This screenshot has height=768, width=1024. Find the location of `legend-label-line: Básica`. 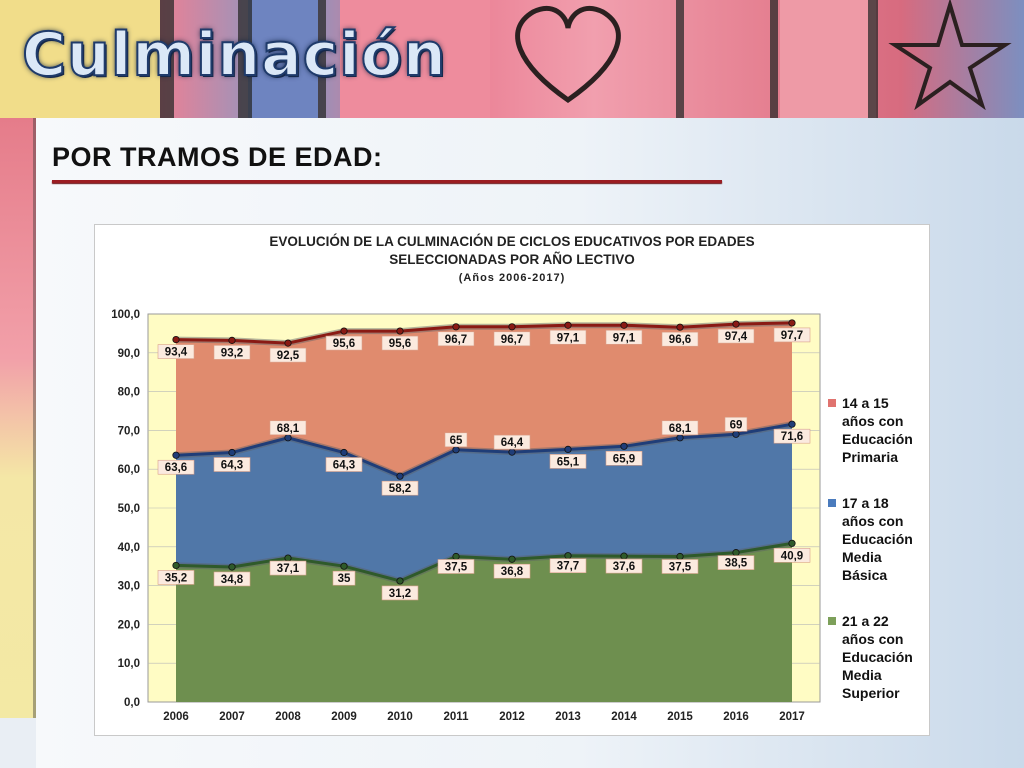

legend-label-line: Básica is located at coordinates (865, 575).